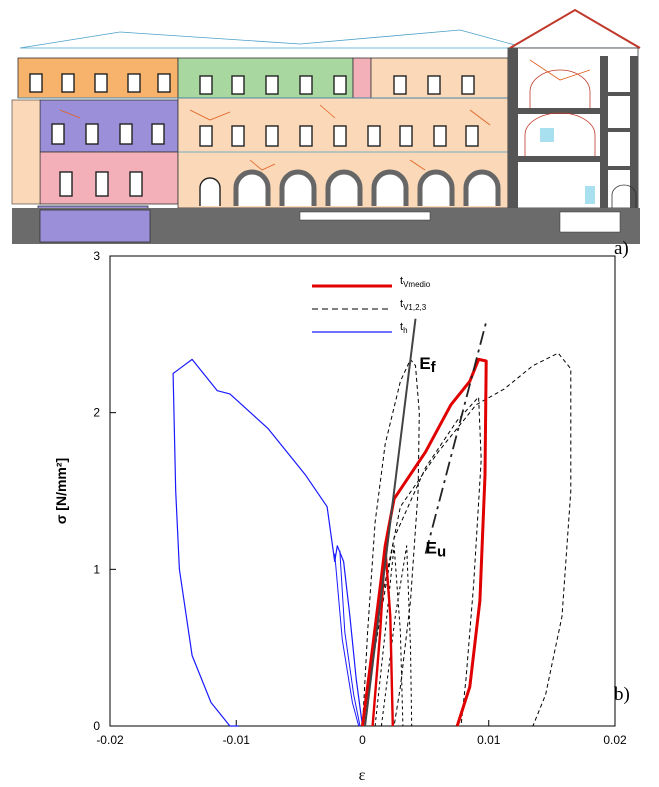 This screenshot has width=659, height=787. What do you see at coordinates (96, 569) in the screenshot?
I see `y-tick-label: 1` at bounding box center [96, 569].